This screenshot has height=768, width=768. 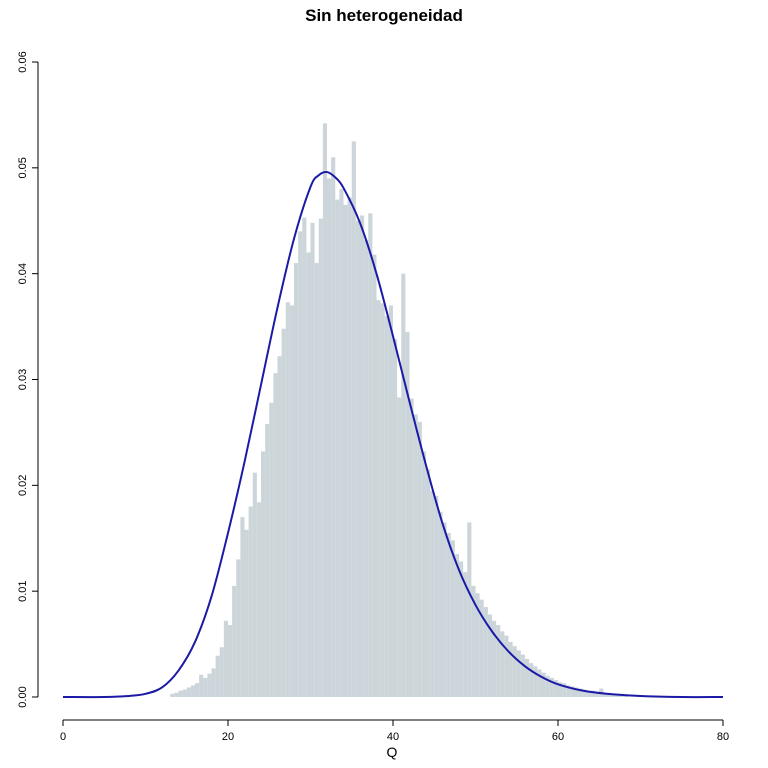 I want to click on y-tick-label: 0.02, so click(x=23, y=485).